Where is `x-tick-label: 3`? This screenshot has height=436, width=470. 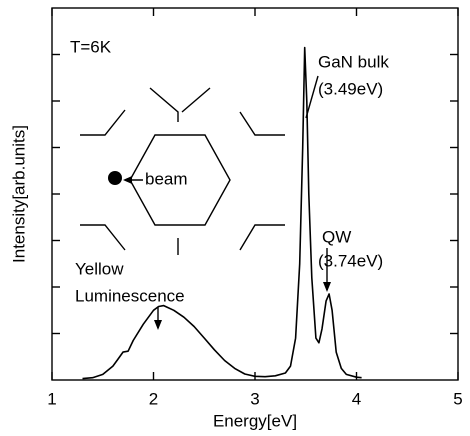 x-tick-label: 3 is located at coordinates (254, 398).